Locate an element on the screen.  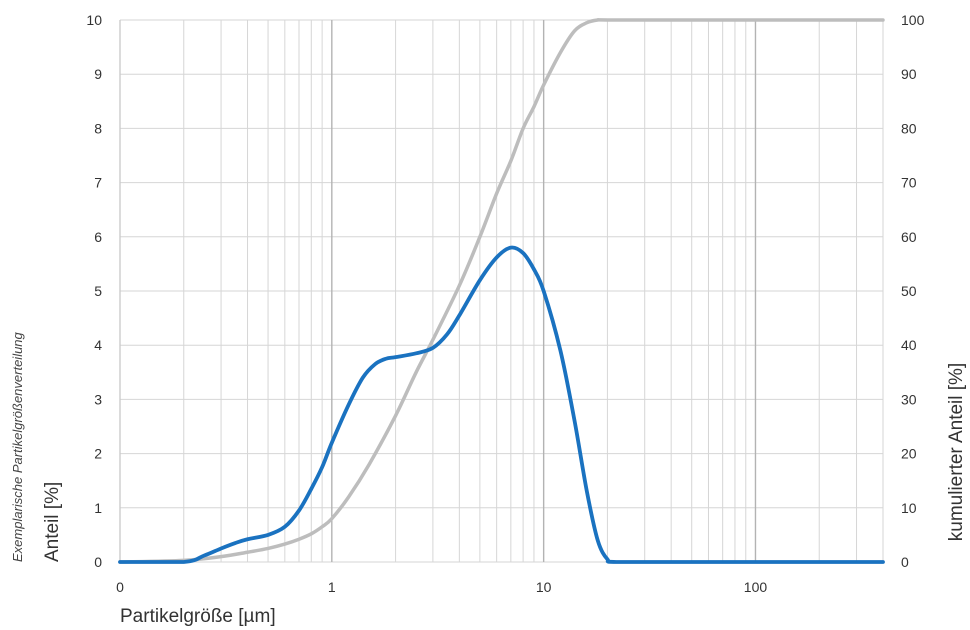
y-axis-left-title: Anteil [%] is located at coordinates (52, 522).